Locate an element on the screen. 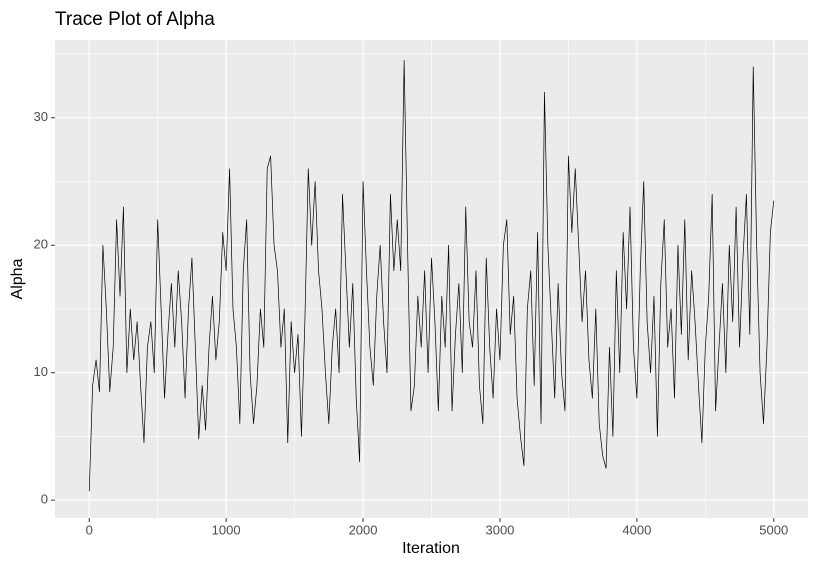  y-tick-label: 10 is located at coordinates (41, 371).